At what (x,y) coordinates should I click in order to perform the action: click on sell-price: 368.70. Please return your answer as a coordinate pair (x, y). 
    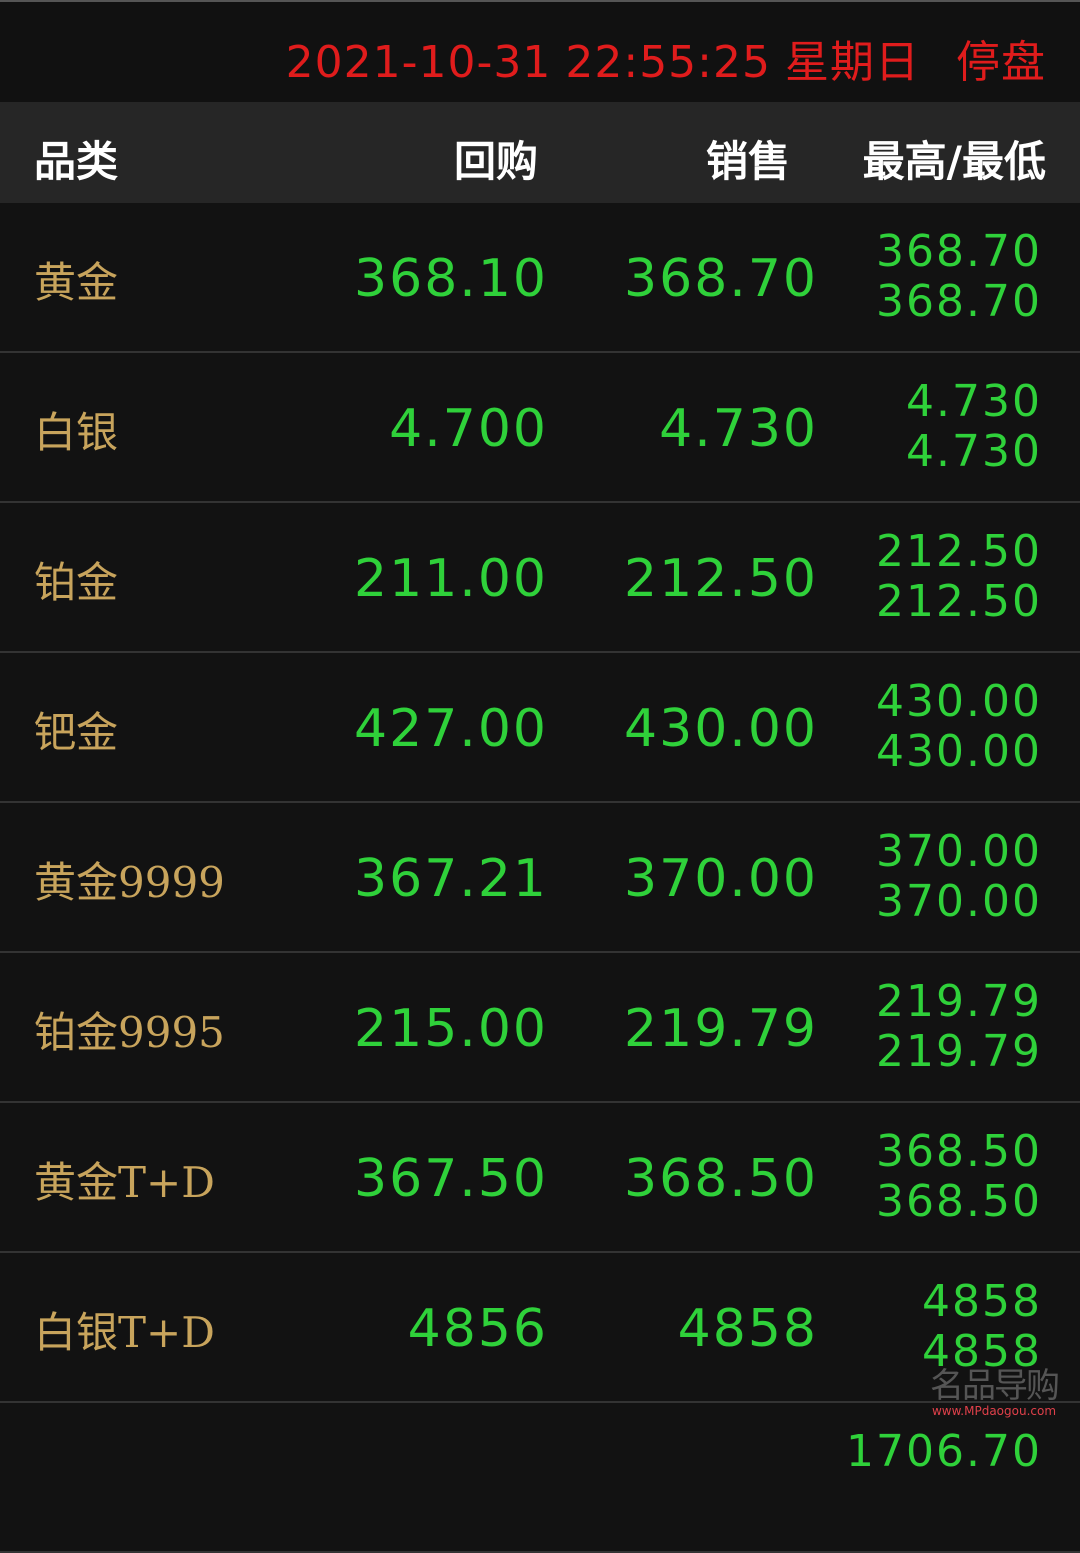
    Looking at the image, I should click on (721, 279).